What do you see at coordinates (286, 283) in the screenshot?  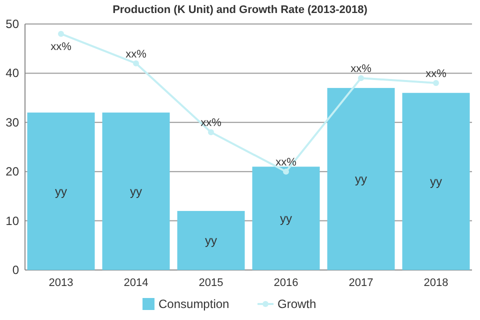 I see `x-tick-label: 2016` at bounding box center [286, 283].